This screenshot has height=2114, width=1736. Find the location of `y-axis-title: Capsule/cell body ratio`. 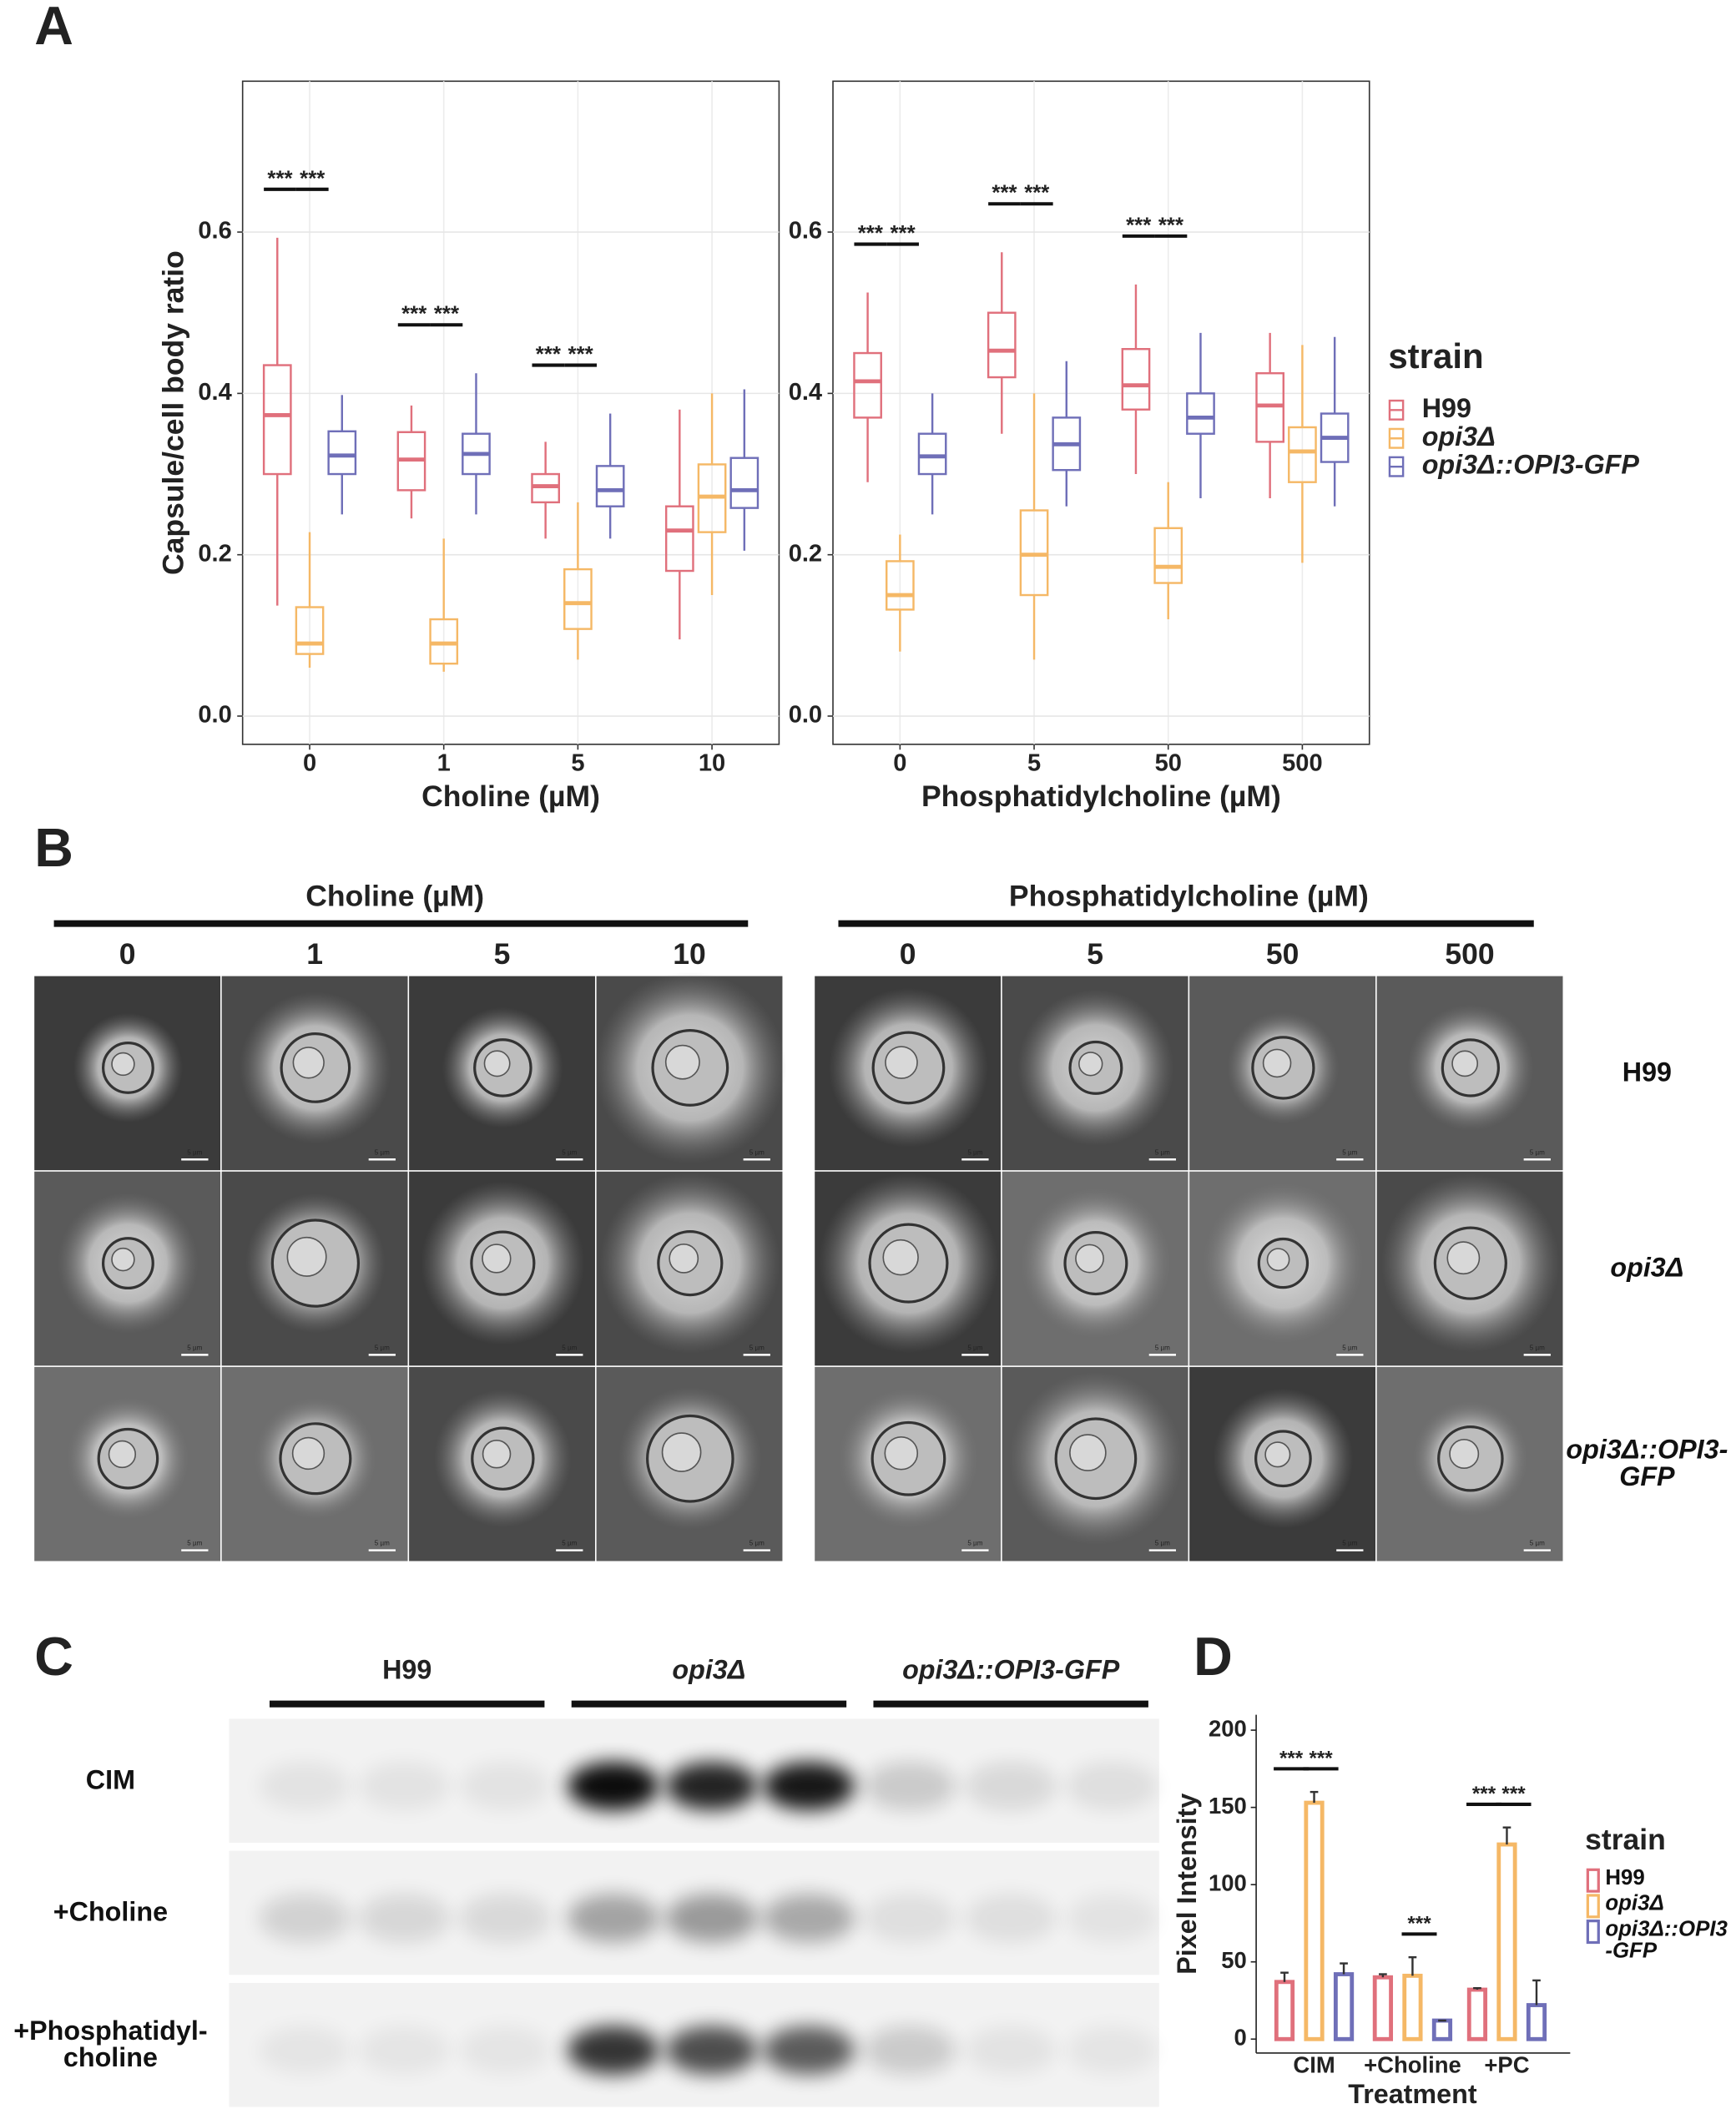

y-axis-title: Capsule/cell body ratio is located at coordinates (172, 412).